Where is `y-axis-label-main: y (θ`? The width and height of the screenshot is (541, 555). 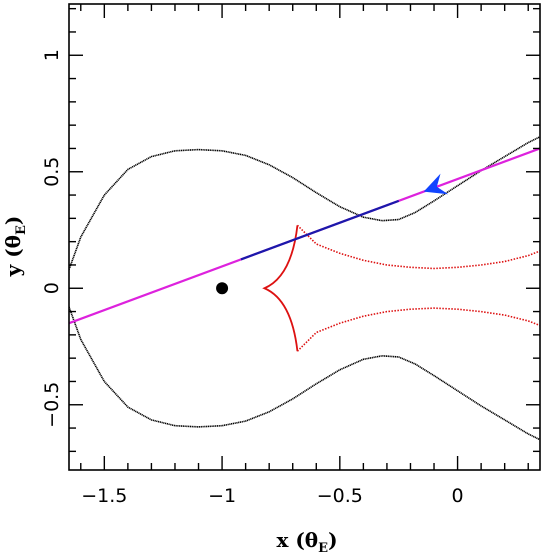
y-axis-label-main: y (θ is located at coordinates (13, 256).